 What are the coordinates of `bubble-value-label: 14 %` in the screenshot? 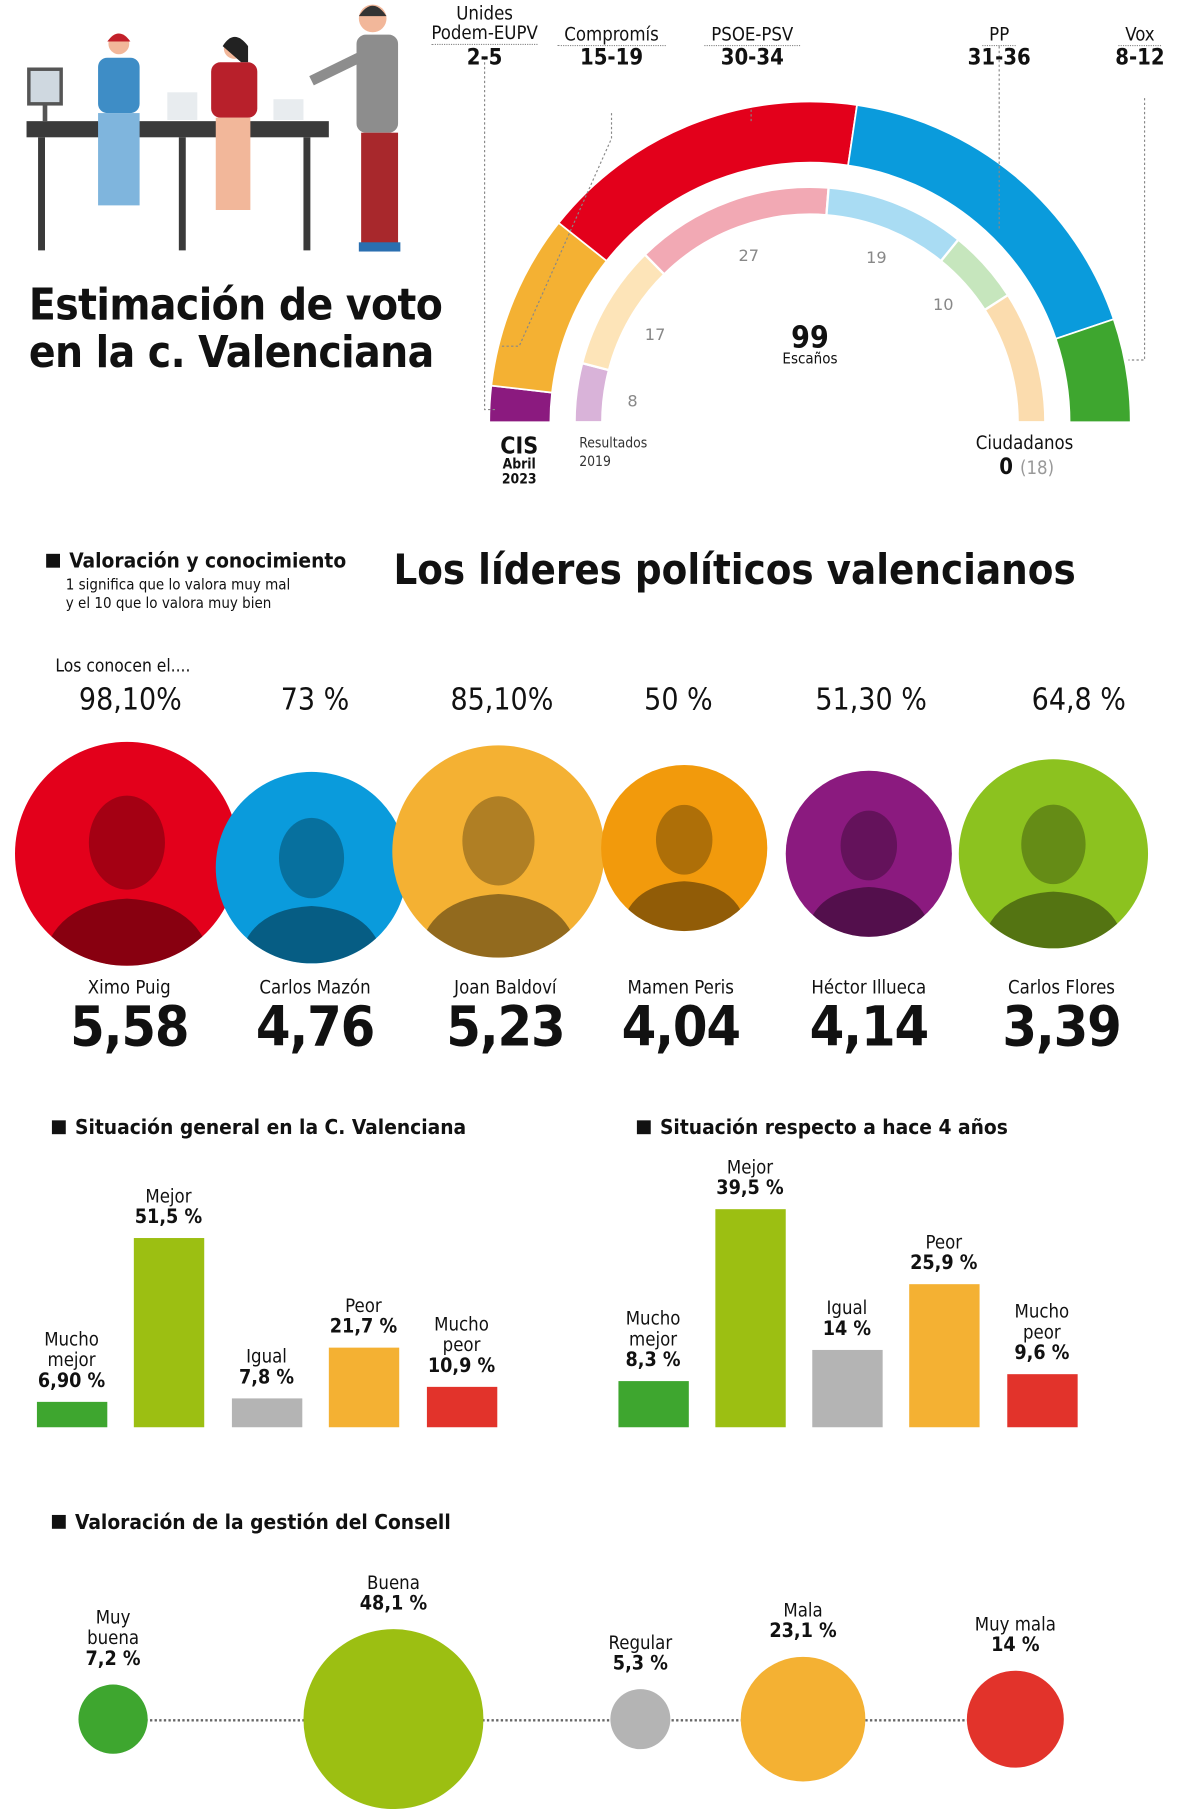 It's located at (1015, 1645).